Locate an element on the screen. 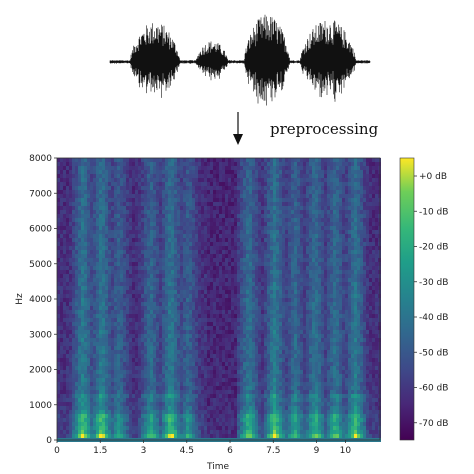  y-tick-label: 2000 is located at coordinates (40, 371).